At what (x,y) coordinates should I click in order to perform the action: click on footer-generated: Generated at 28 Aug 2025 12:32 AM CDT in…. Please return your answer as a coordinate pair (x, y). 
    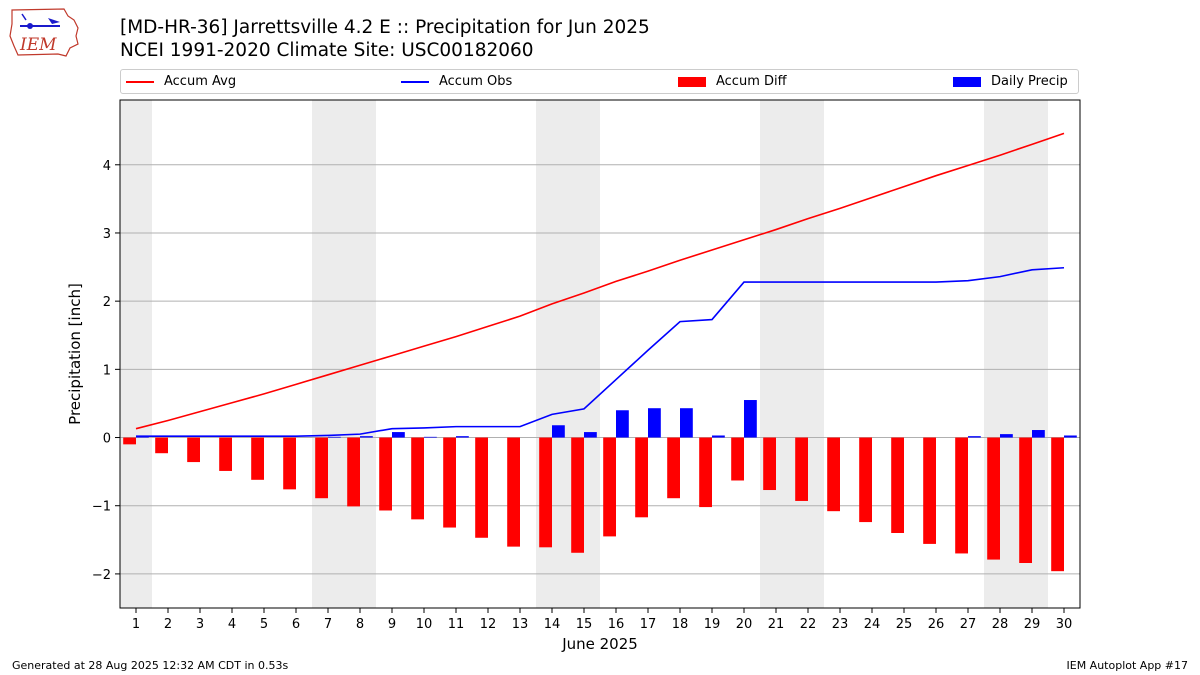
    Looking at the image, I should click on (150, 665).